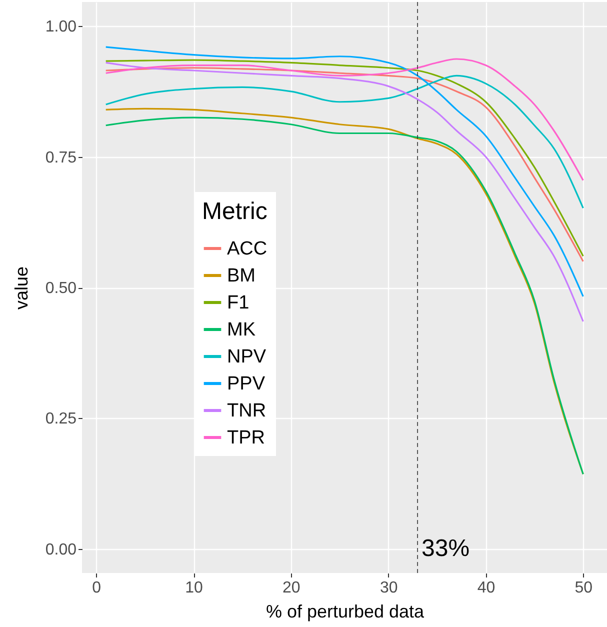 Image resolution: width=607 pixels, height=627 pixels. I want to click on y-tick-label: 1.00, so click(61, 27).